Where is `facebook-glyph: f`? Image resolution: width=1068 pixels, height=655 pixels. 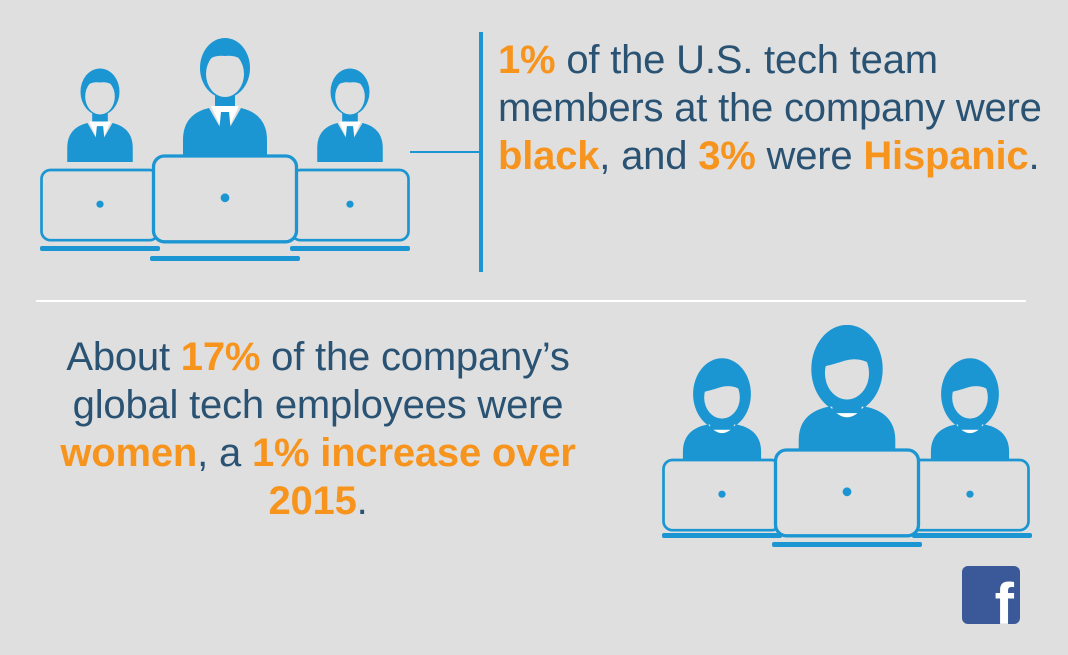
facebook-glyph: f is located at coordinates (1004, 598).